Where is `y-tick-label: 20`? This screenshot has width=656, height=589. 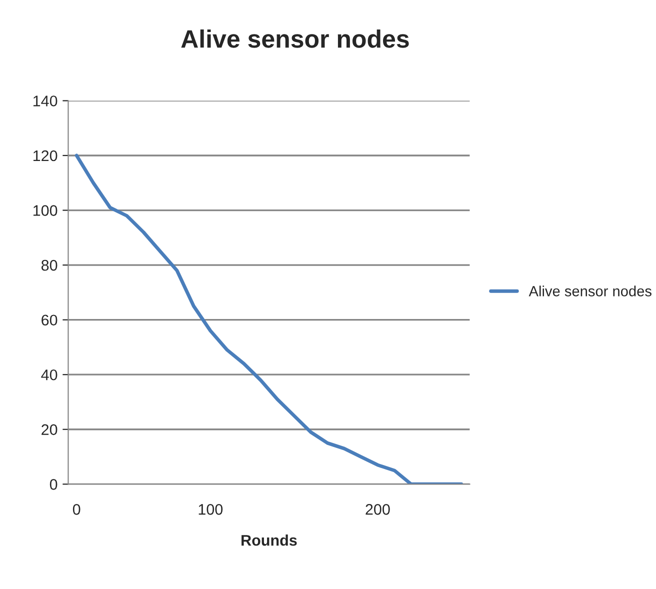 y-tick-label: 20 is located at coordinates (50, 430).